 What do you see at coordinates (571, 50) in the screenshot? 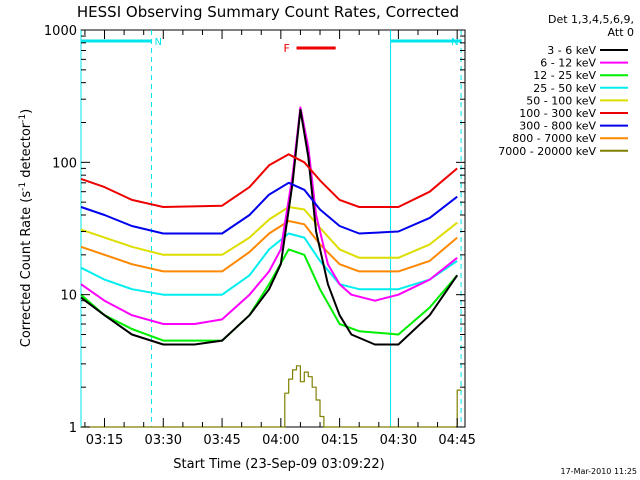
I see `legend-label: 3 - 6 keV` at bounding box center [571, 50].